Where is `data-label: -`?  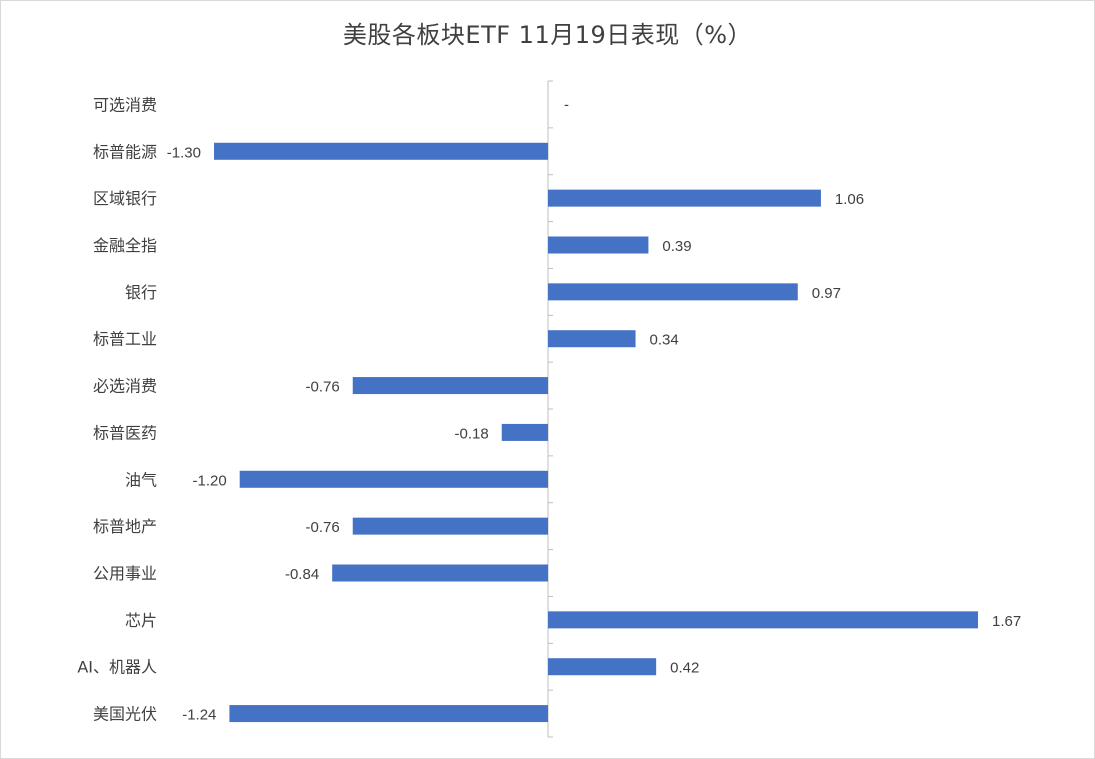
data-label: - is located at coordinates (566, 104).